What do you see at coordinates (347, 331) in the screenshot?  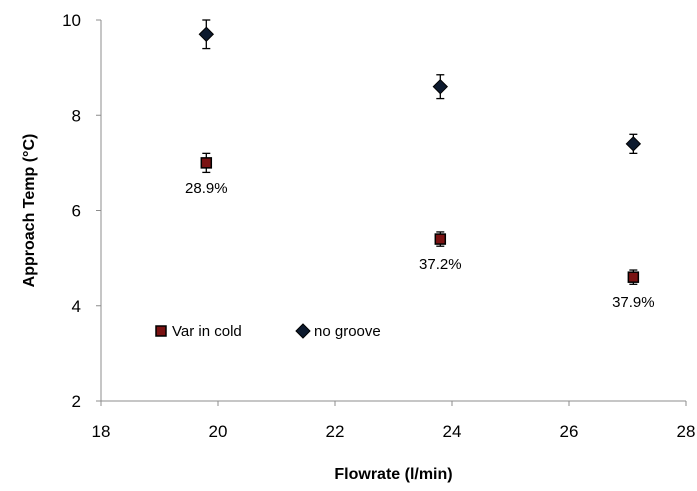 I see `legend-label: no groove` at bounding box center [347, 331].